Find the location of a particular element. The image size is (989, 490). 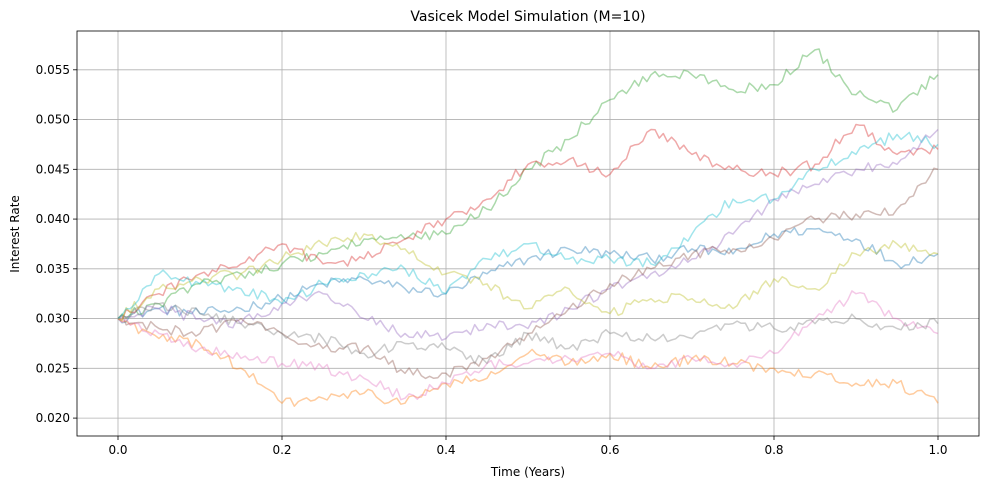

y-tick-label: 0.030 is located at coordinates (53, 319).